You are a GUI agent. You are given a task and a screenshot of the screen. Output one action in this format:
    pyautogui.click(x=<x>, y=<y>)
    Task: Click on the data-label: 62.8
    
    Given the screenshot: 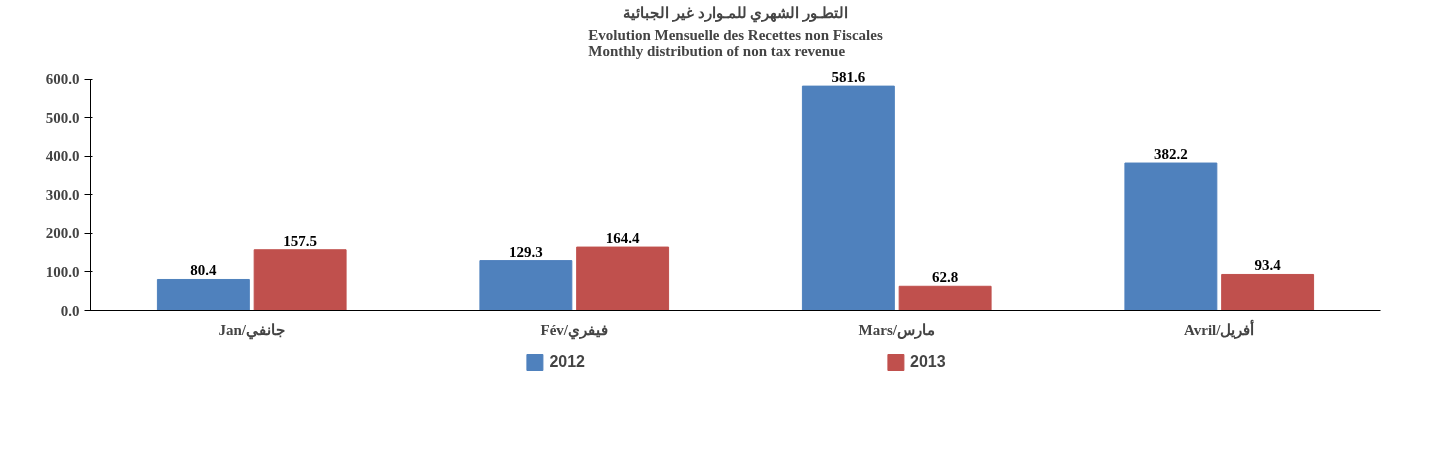 What is the action you would take?
    pyautogui.click(x=945, y=277)
    